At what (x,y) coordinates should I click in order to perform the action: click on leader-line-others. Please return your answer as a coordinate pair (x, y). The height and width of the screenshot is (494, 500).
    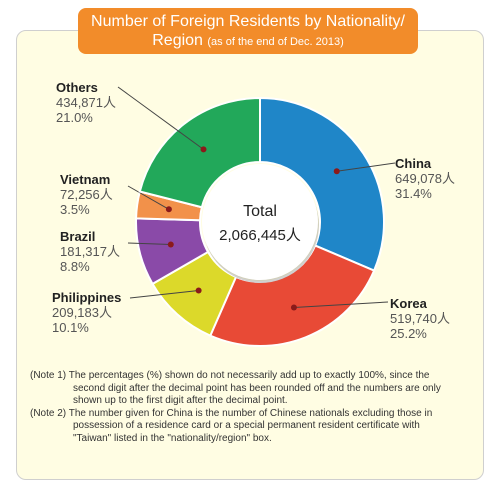
    Looking at the image, I should click on (160, 118).